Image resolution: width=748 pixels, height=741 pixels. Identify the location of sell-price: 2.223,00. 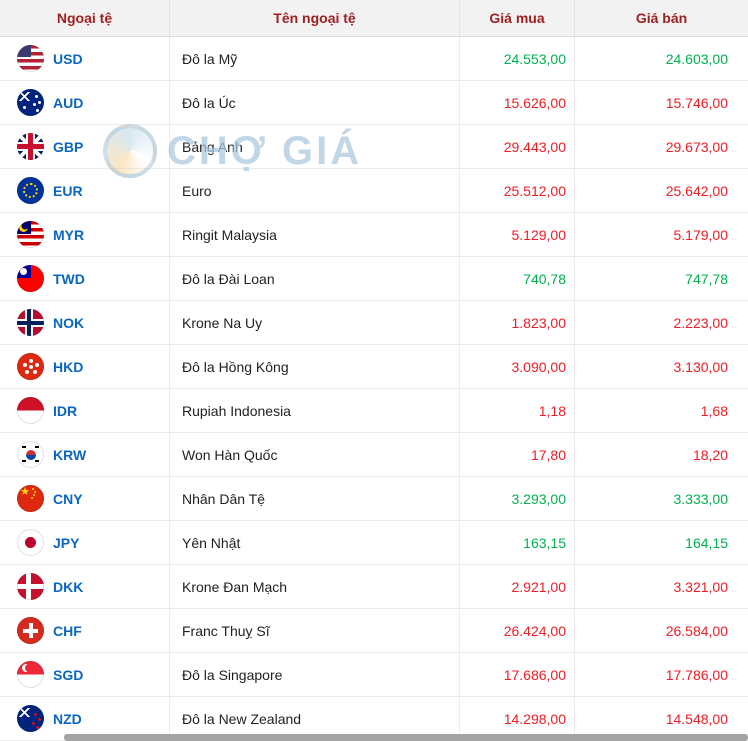
(701, 322).